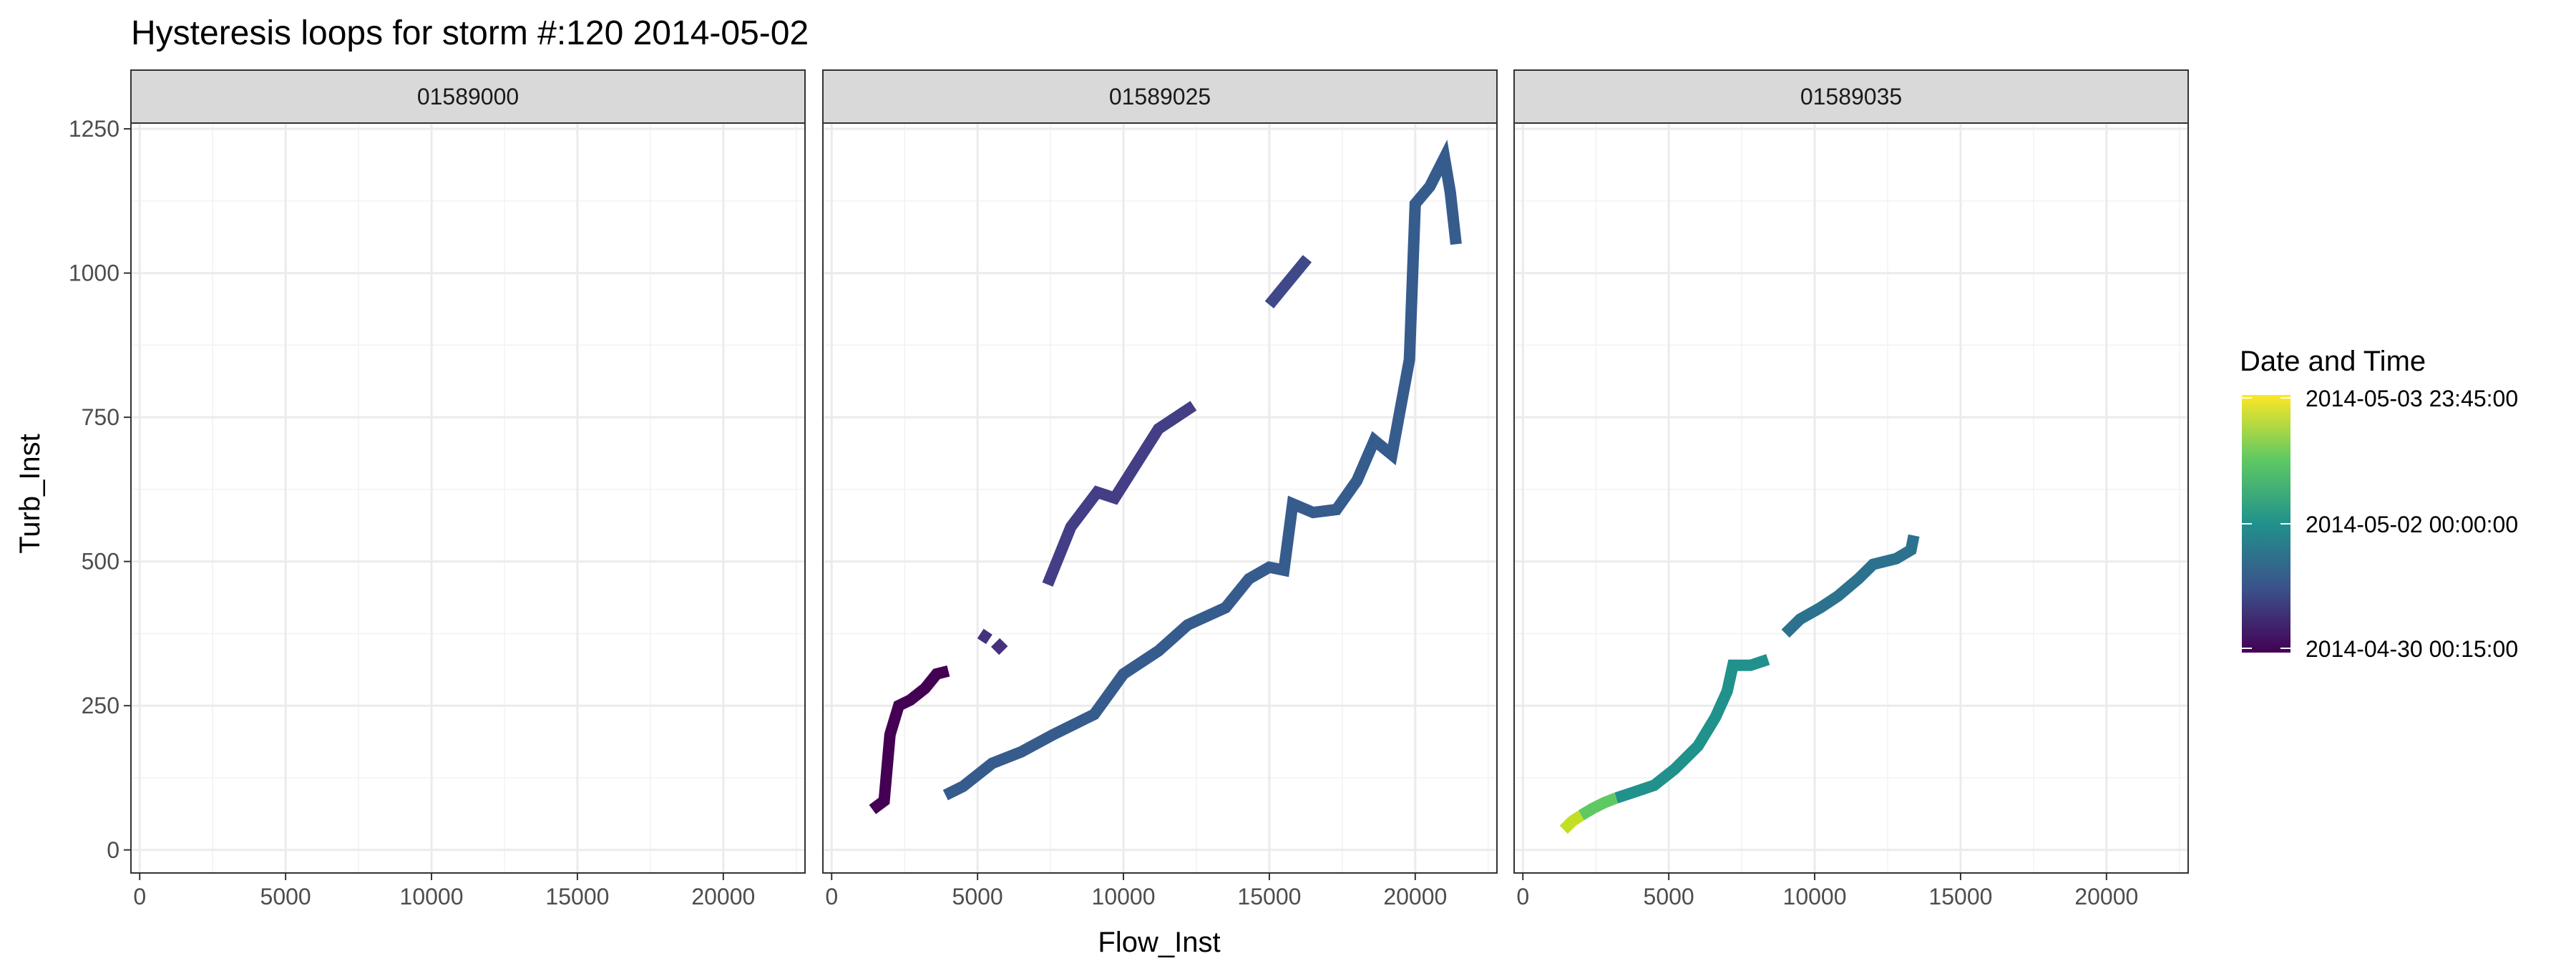  I want to click on y-axis: 0 250 500 750 1000 1250, so click(100, 489).